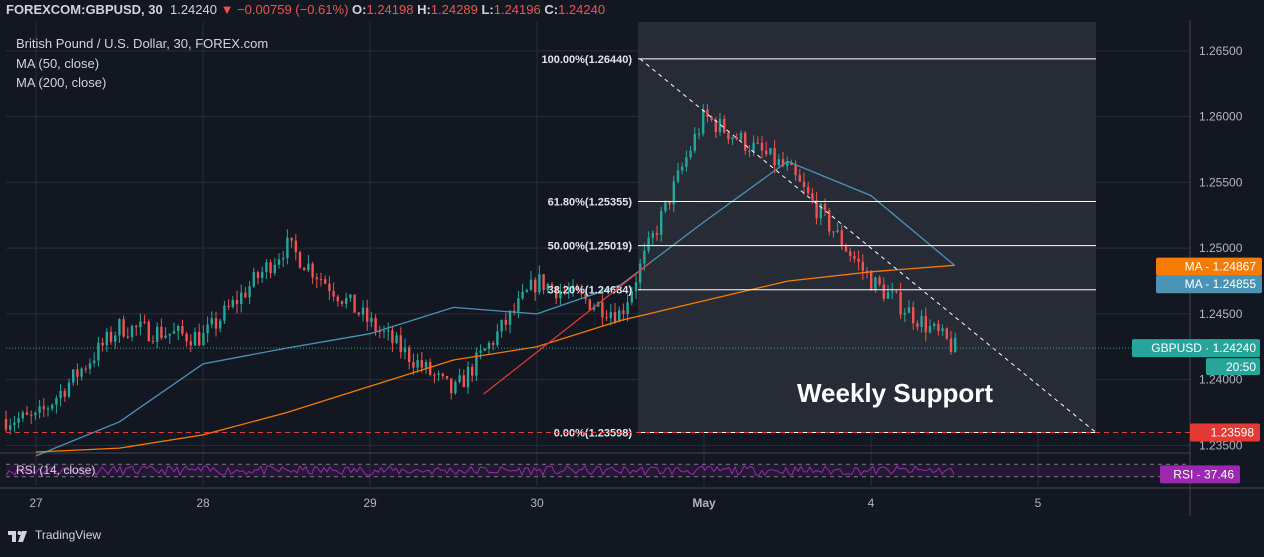 The width and height of the screenshot is (1264, 557). What do you see at coordinates (359, 9) in the screenshot?
I see `open-label: O:` at bounding box center [359, 9].